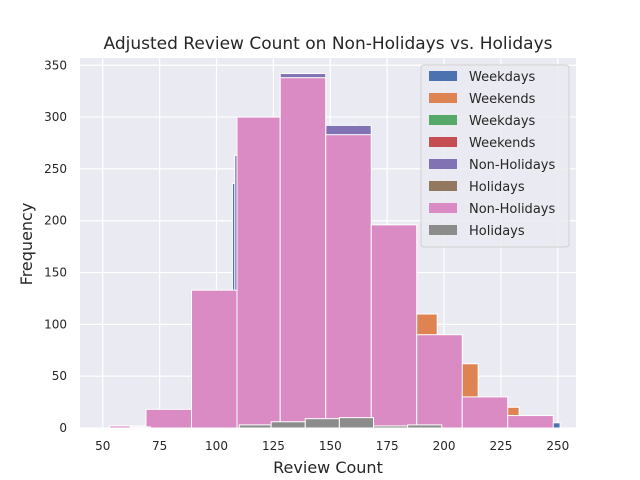 This screenshot has height=480, width=640. I want to click on y-tick-label: 250, so click(55, 169).